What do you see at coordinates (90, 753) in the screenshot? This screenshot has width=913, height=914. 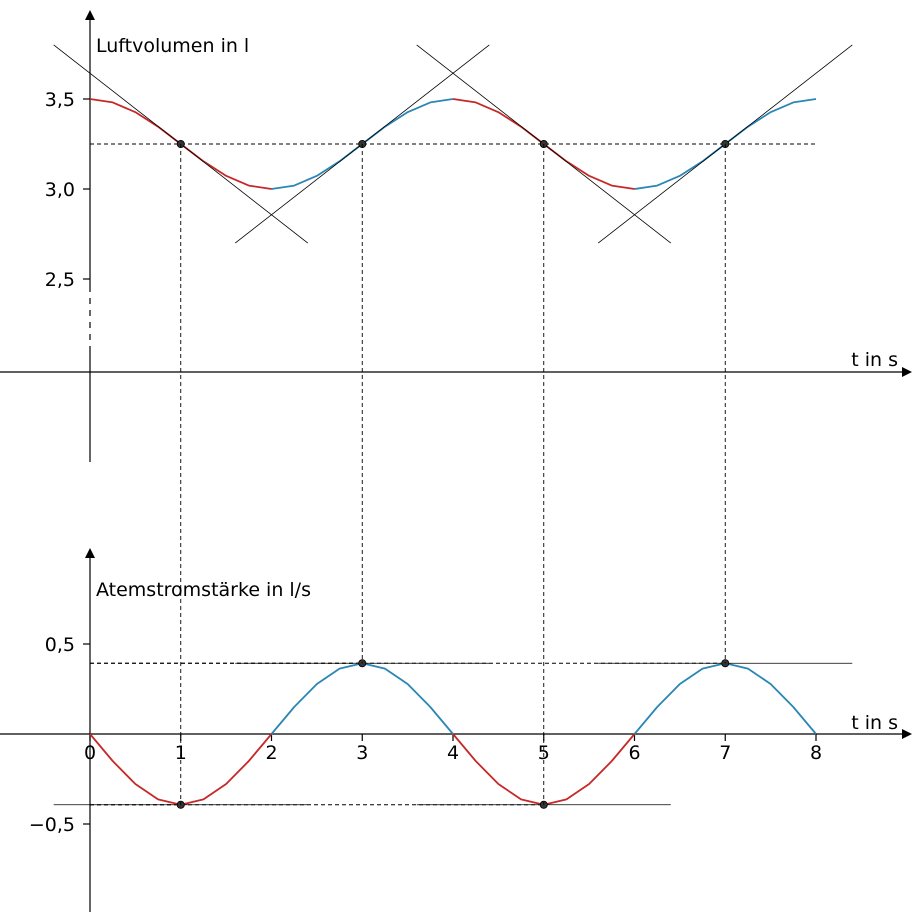 I see `bottom-x-tick-label: 0` at bounding box center [90, 753].